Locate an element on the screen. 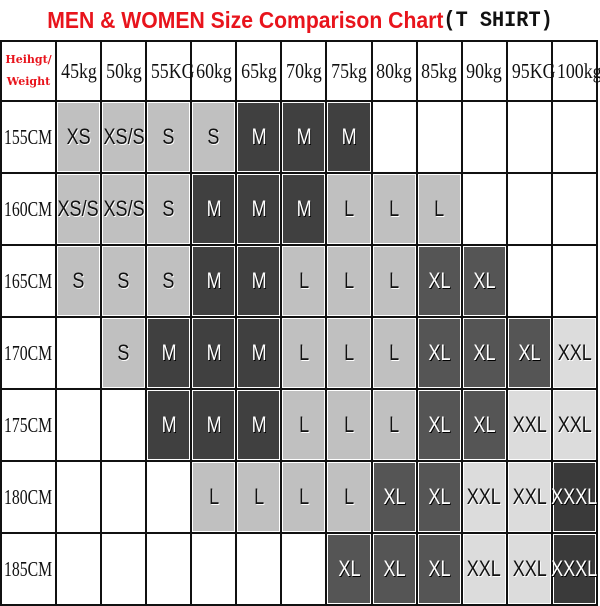  height-label: 170CM is located at coordinates (28, 352).